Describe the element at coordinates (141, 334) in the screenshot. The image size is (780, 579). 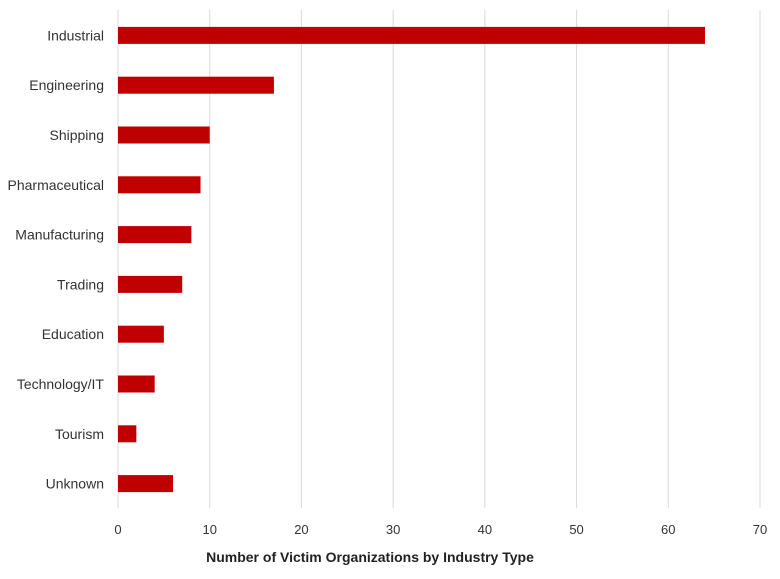
I see `bar-education` at that location.